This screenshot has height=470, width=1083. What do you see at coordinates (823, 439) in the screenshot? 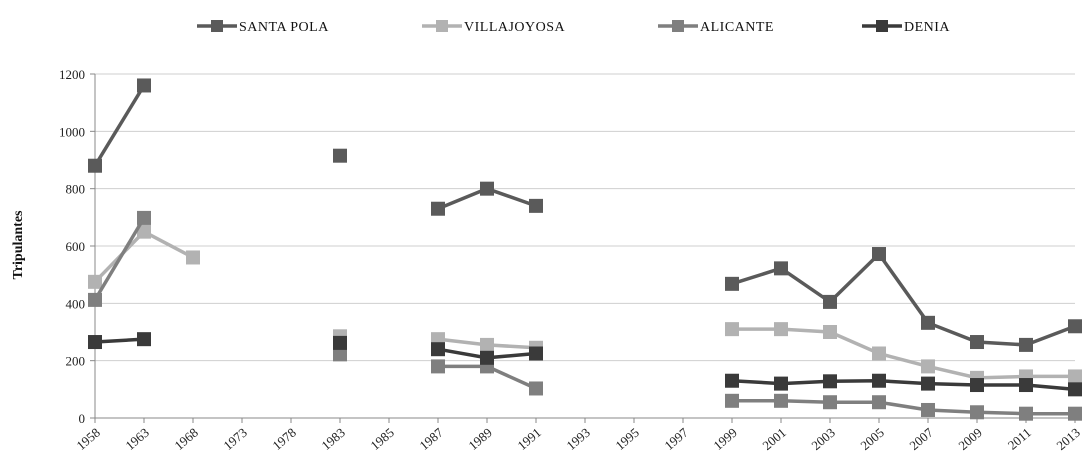
I see `x-tick-label: 2003` at bounding box center [823, 439].